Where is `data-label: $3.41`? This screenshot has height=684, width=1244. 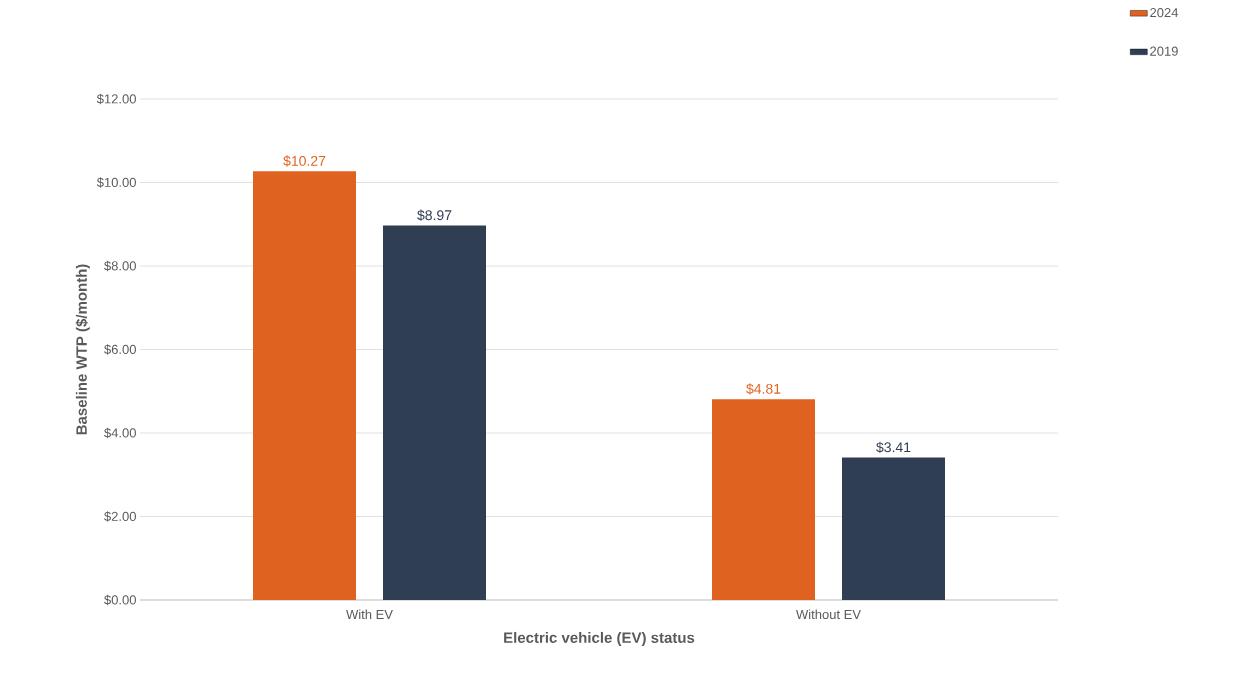
data-label: $3.41 is located at coordinates (893, 447).